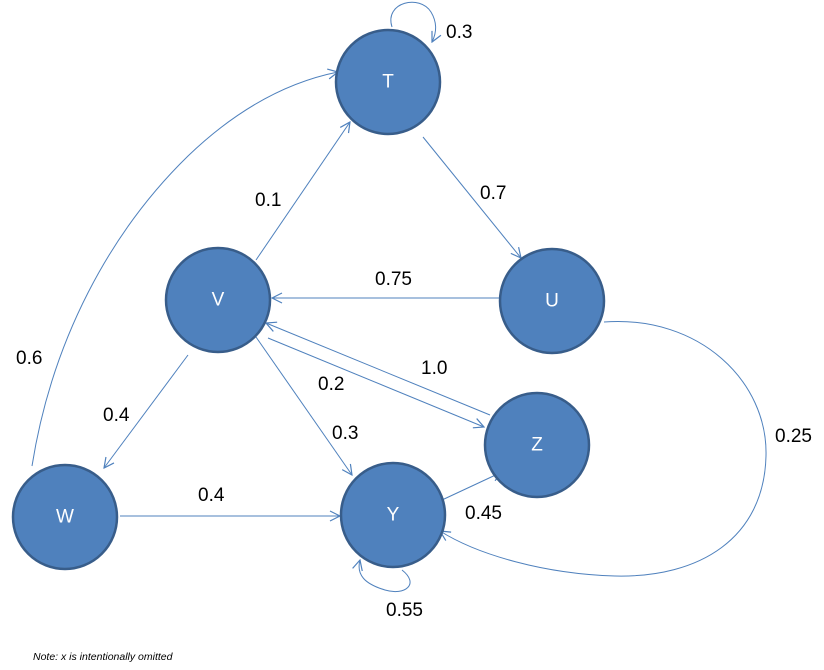 The height and width of the screenshot is (670, 824). Describe the element at coordinates (459, 32) in the screenshot. I see `label-t-t: 0.3` at that location.